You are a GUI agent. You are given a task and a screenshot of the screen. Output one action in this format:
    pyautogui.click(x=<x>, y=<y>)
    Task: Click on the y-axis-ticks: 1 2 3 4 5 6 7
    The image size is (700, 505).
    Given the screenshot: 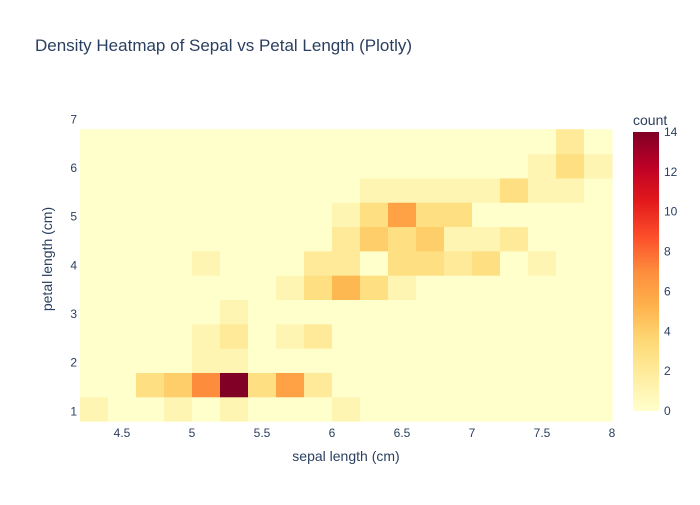 What is the action you would take?
    pyautogui.click(x=73, y=266)
    